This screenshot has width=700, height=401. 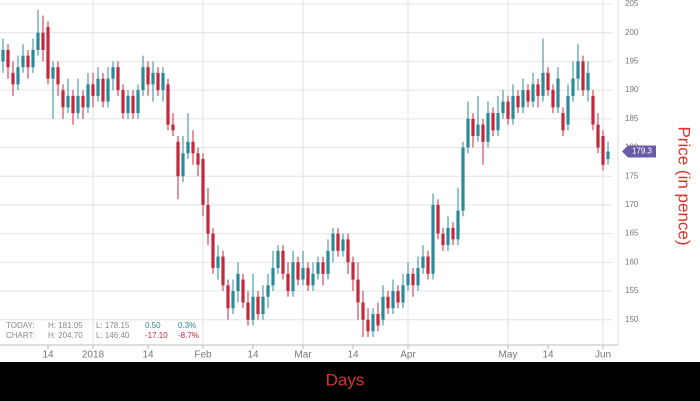 I want to click on y-tick-label: 200, so click(x=632, y=32).